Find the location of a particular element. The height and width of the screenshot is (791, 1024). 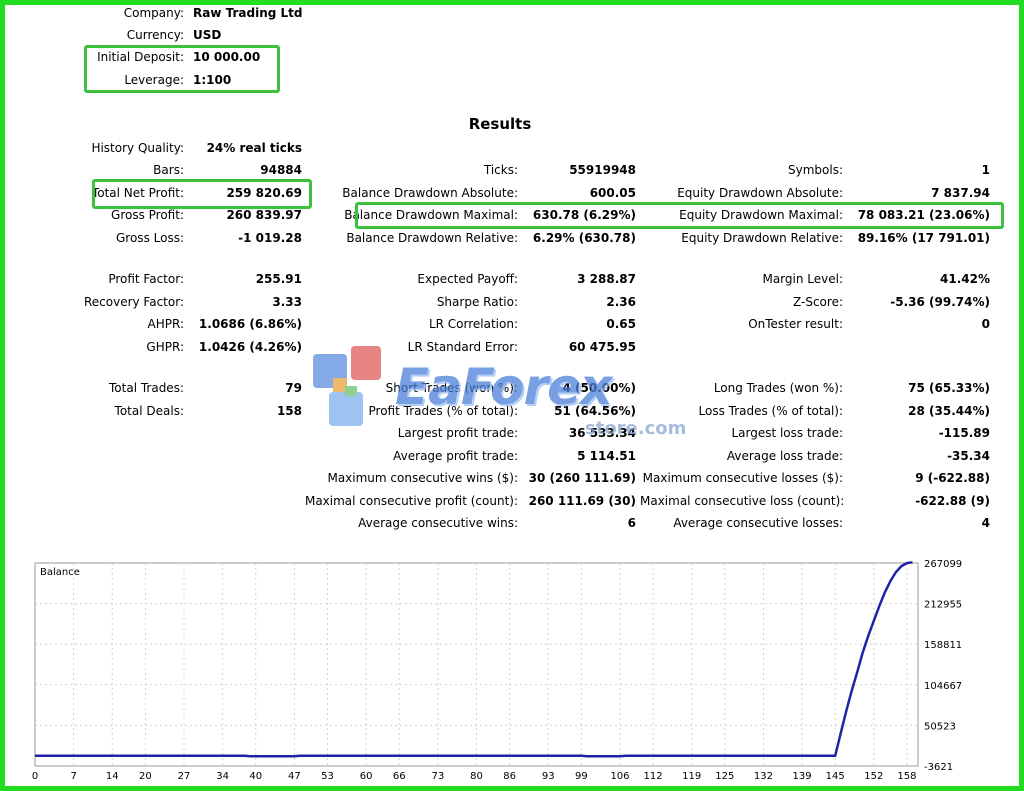

x-tick-label: 139 is located at coordinates (802, 776).